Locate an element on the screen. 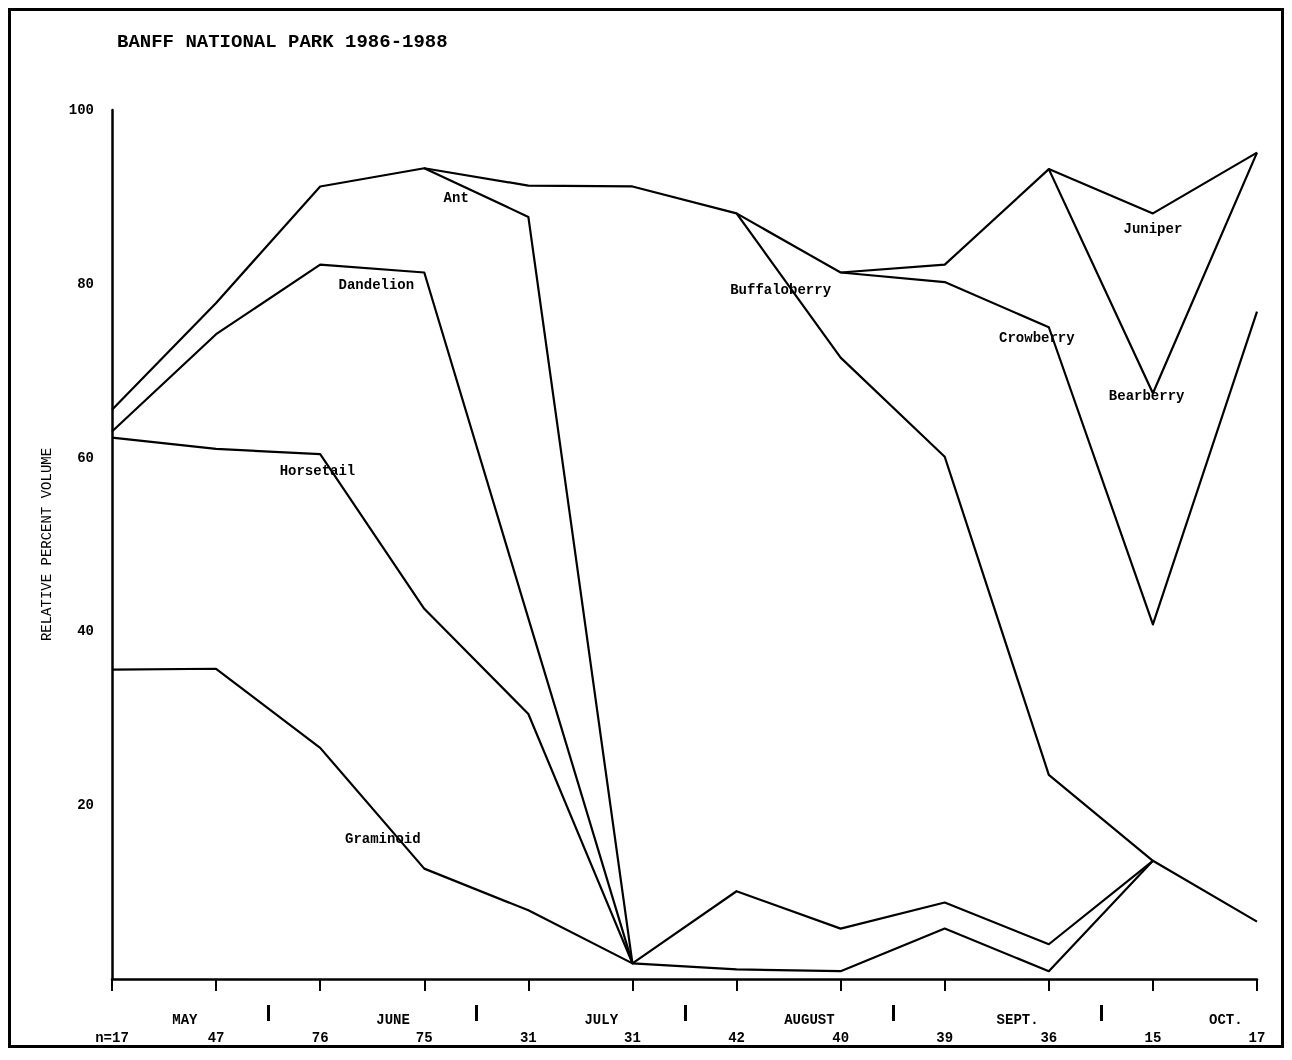  text: OCT. is located at coordinates (1225, 1020).